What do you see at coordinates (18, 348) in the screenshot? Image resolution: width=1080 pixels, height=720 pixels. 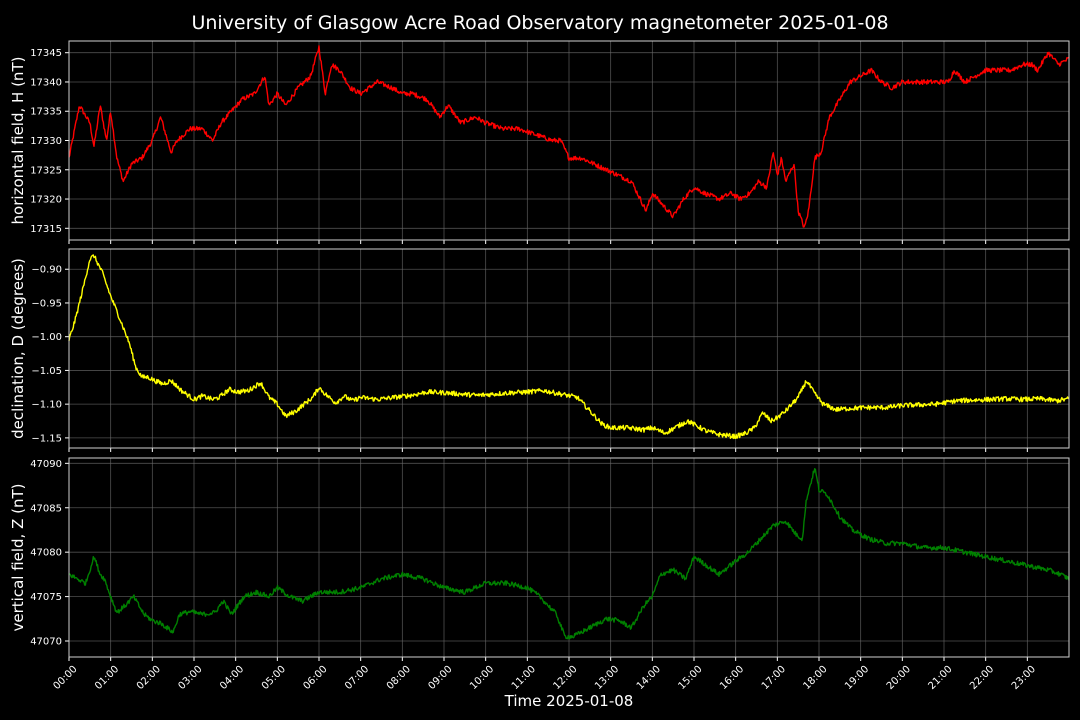 I see `y-axis-label: declination, D (degrees)` at bounding box center [18, 348].